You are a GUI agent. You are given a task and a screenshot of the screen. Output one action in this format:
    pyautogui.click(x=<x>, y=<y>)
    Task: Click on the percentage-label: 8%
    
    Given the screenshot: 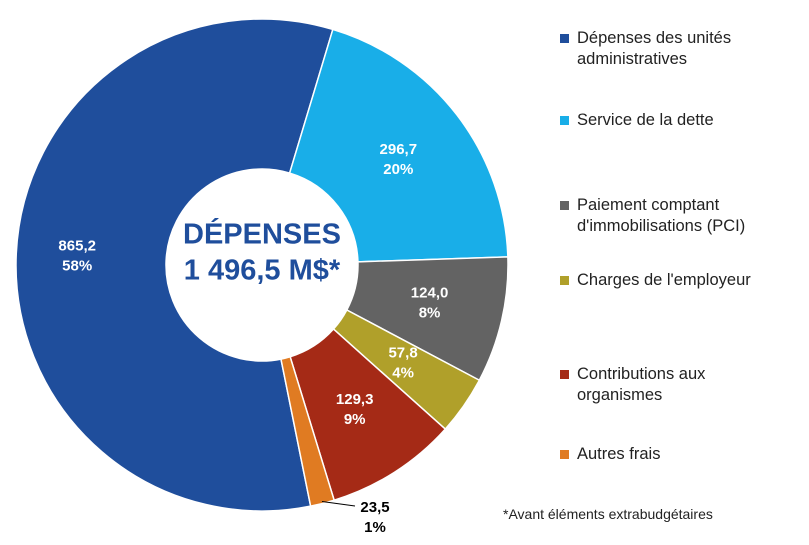 What is the action you would take?
    pyautogui.click(x=430, y=313)
    